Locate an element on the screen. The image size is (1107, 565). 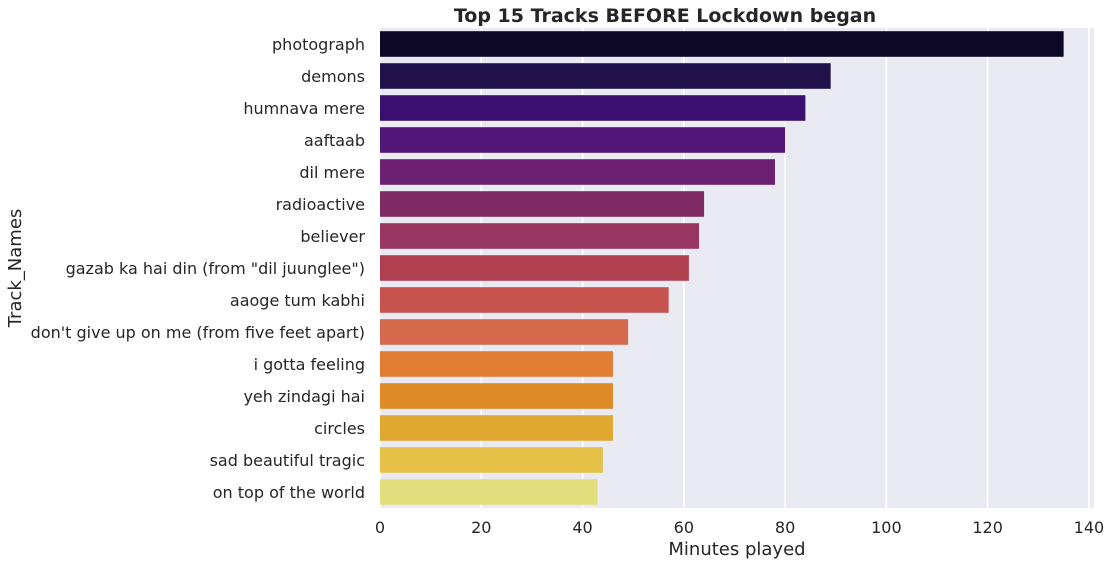
category-label: sad beautiful tragic is located at coordinates (287, 460).